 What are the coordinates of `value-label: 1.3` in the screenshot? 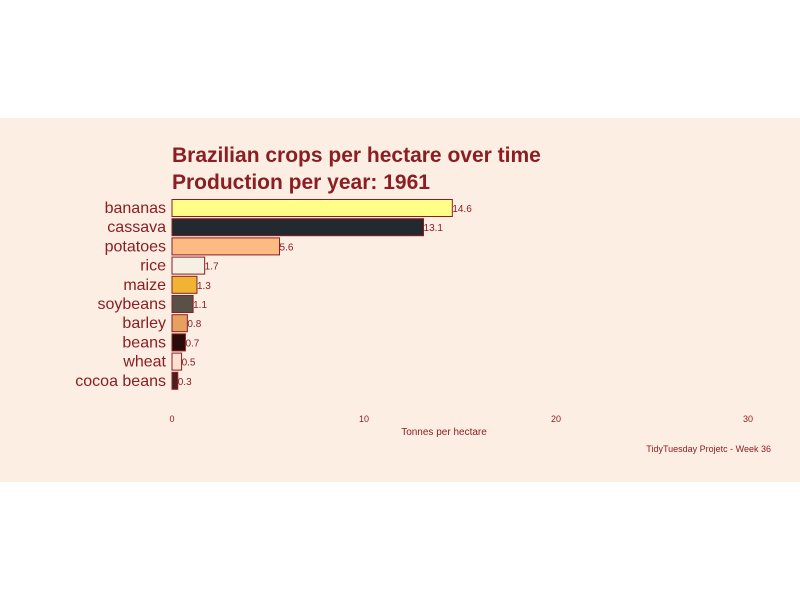 It's located at (204, 286).